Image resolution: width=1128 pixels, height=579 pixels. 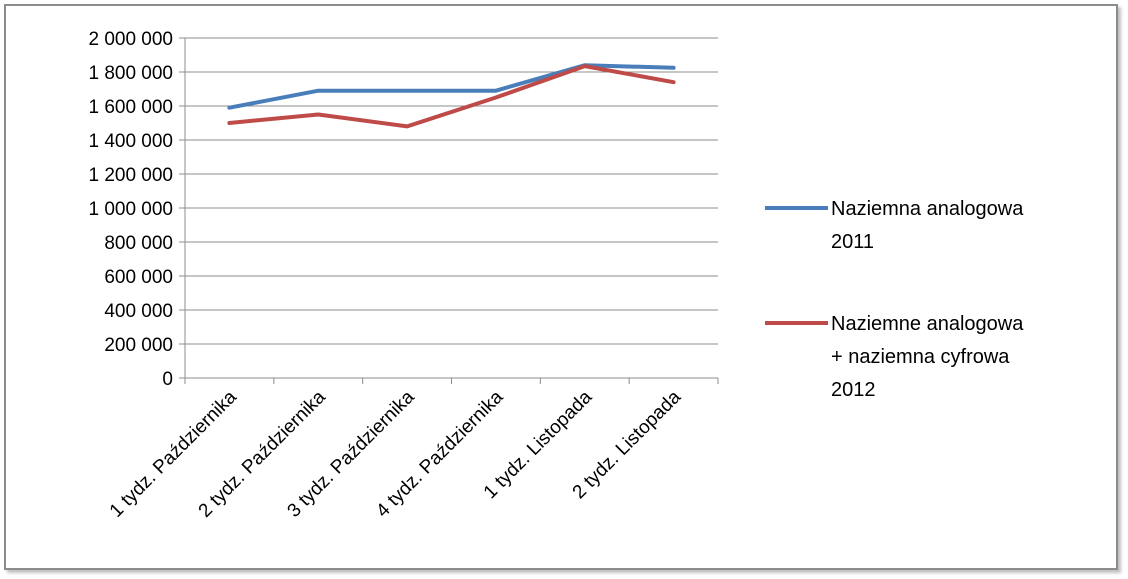 I want to click on y-tick-label: 400 000, so click(x=138, y=311).